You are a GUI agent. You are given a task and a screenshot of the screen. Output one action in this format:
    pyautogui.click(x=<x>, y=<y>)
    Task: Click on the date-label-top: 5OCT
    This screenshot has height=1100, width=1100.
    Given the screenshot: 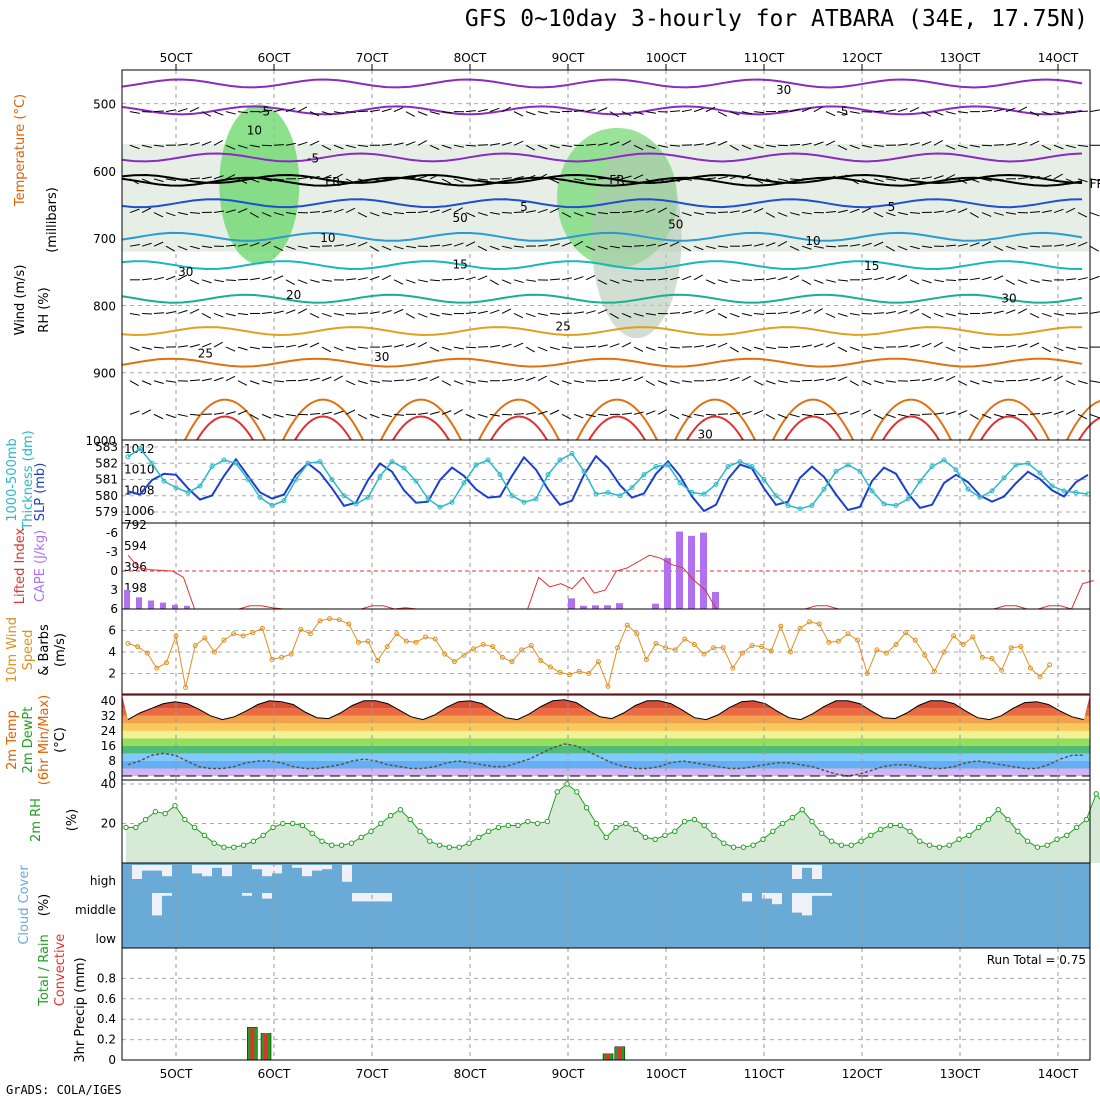 What is the action you would take?
    pyautogui.click(x=176, y=58)
    